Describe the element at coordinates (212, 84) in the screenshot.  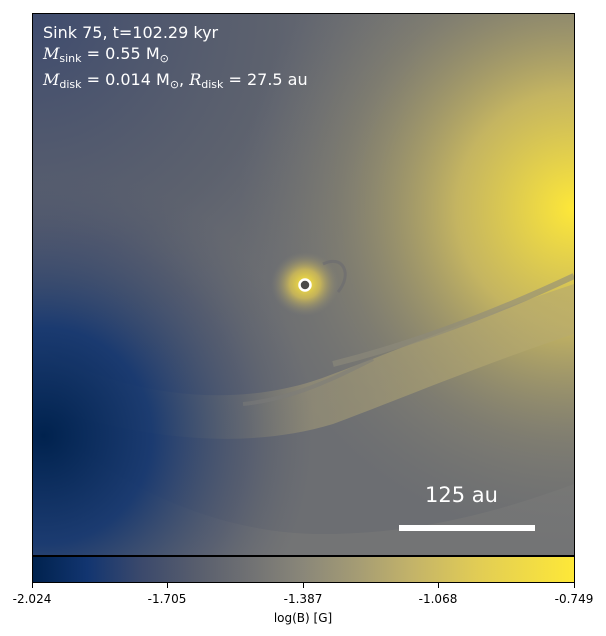
I see `disk-radius-subscript: disk` at that location.